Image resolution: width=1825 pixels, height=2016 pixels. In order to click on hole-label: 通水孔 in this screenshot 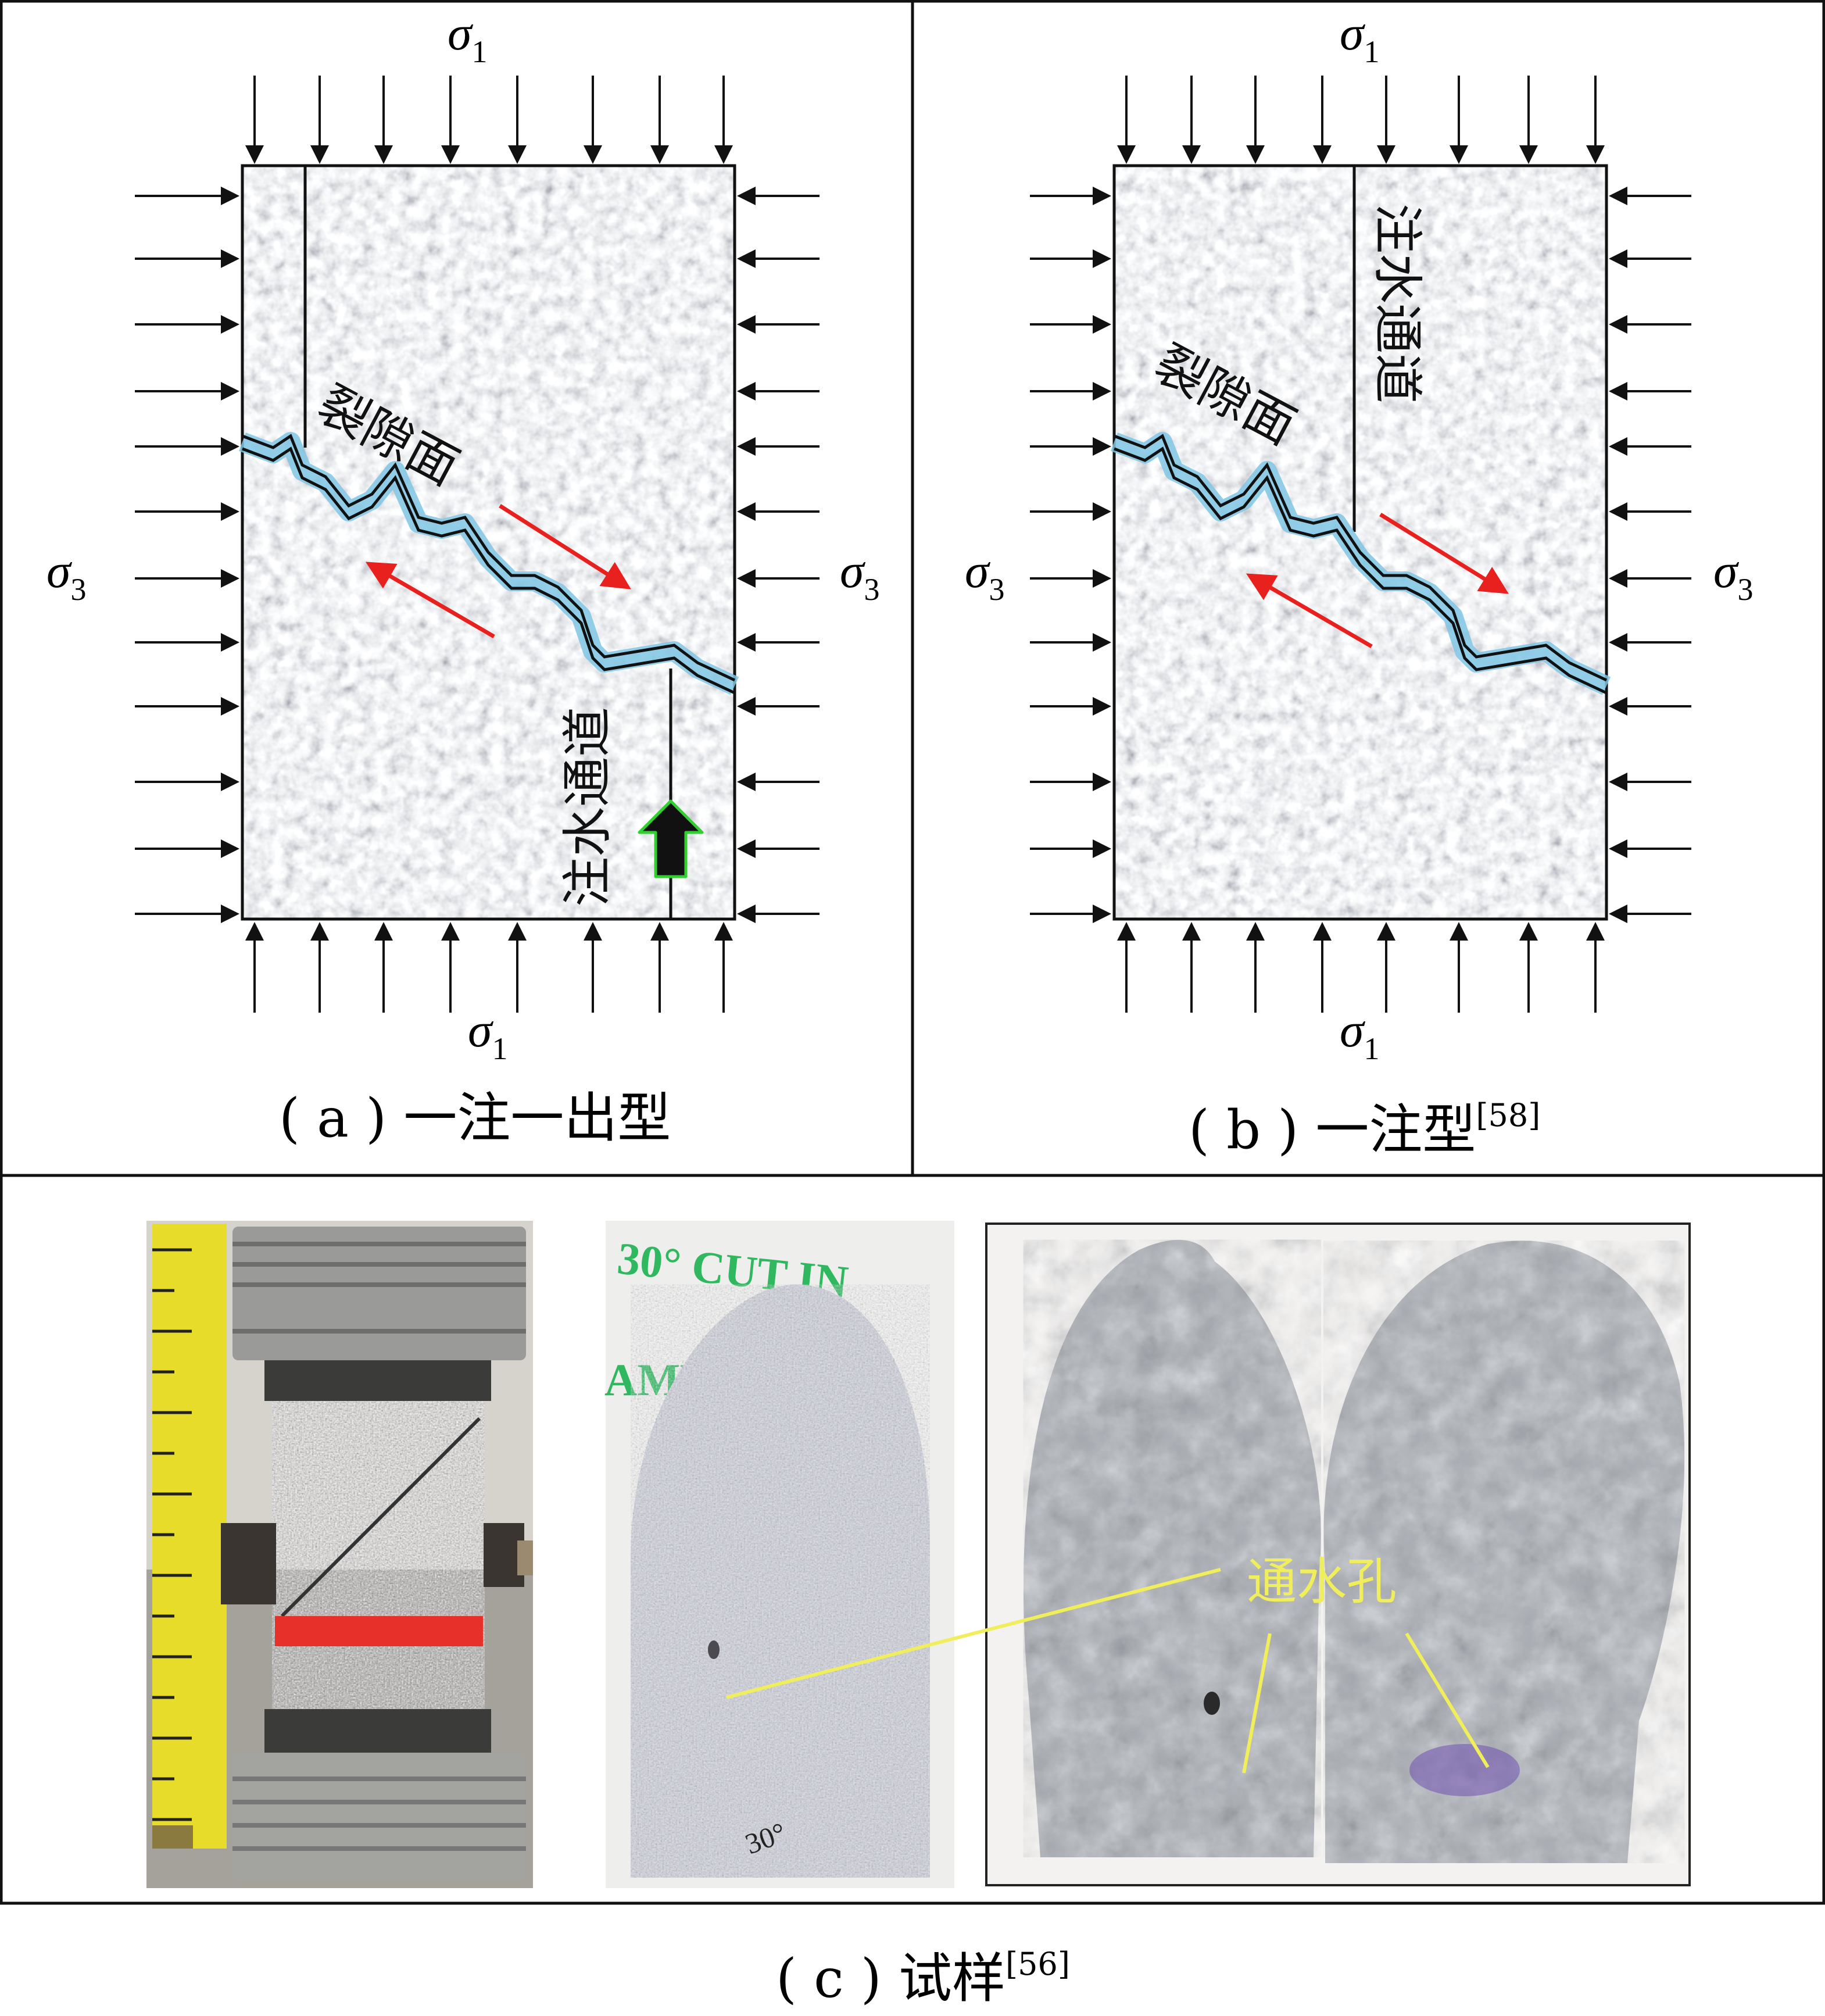, I will do `click(1322, 1582)`.